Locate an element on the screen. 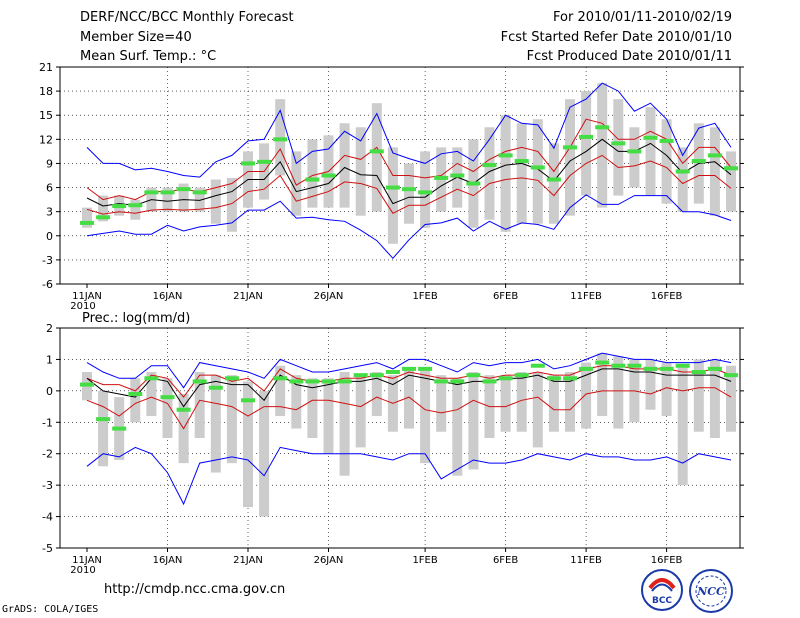 The width and height of the screenshot is (800, 618). x-tick-label: 1FEB is located at coordinates (424, 296).